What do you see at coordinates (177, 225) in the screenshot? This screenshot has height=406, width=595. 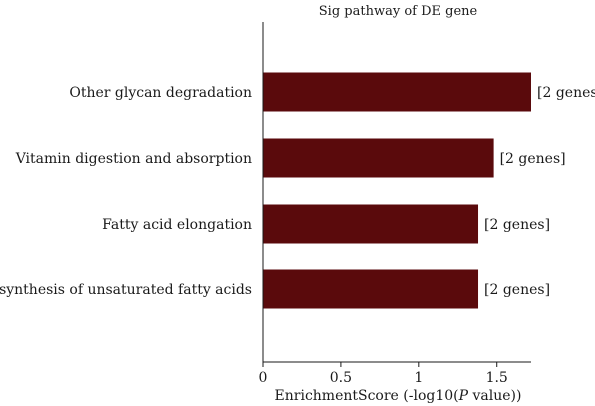 I see `category-label: Fatty acid elongation` at bounding box center [177, 225].